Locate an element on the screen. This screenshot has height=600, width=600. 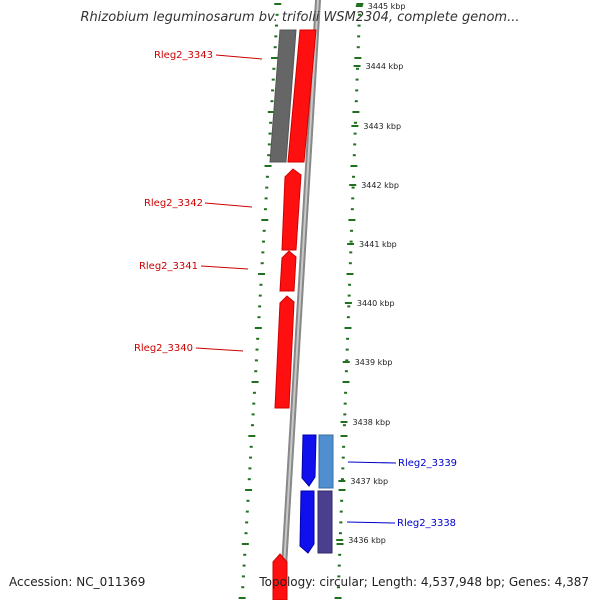
scale-label: 3440 kbp is located at coordinates (376, 303).